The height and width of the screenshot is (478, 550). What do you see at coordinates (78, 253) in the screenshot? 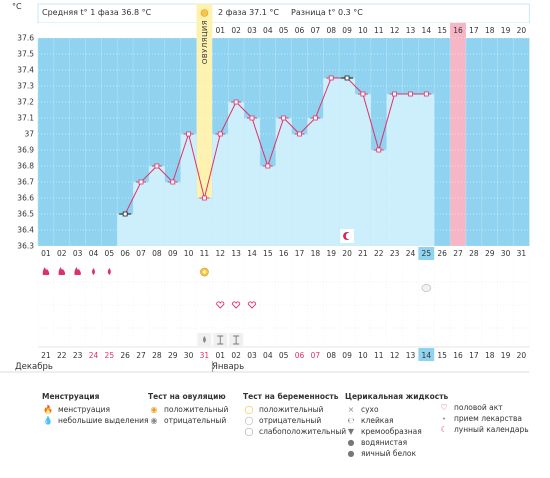
I see `cycle-day-label: 03` at bounding box center [78, 253].